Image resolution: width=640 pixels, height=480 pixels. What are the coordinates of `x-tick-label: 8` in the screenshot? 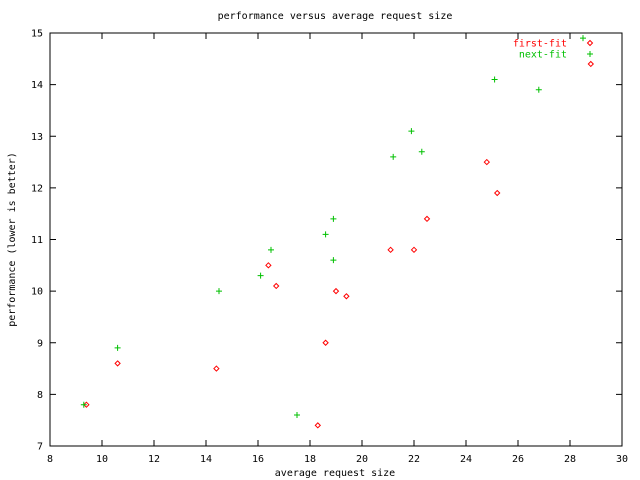 It's located at (50, 459).